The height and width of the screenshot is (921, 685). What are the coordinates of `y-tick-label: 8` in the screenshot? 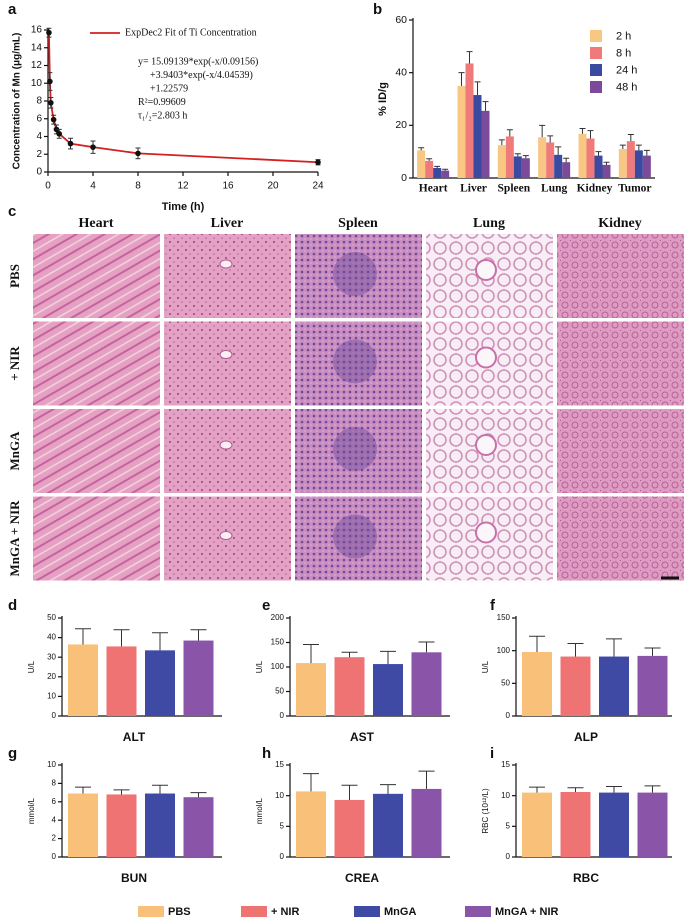 It's located at (39, 101).